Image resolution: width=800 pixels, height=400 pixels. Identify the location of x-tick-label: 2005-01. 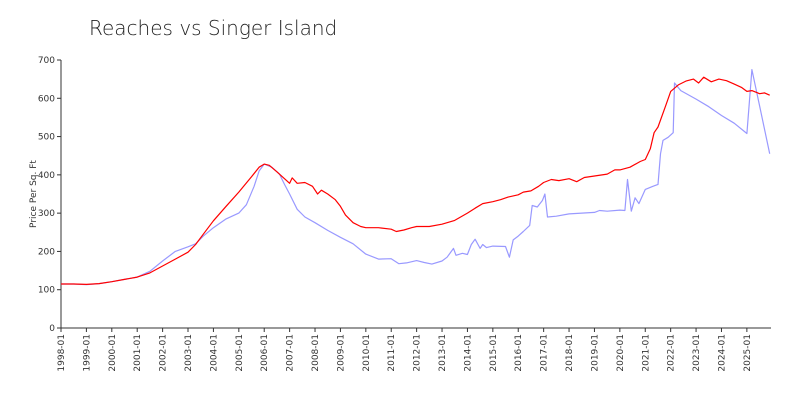
(240, 353).